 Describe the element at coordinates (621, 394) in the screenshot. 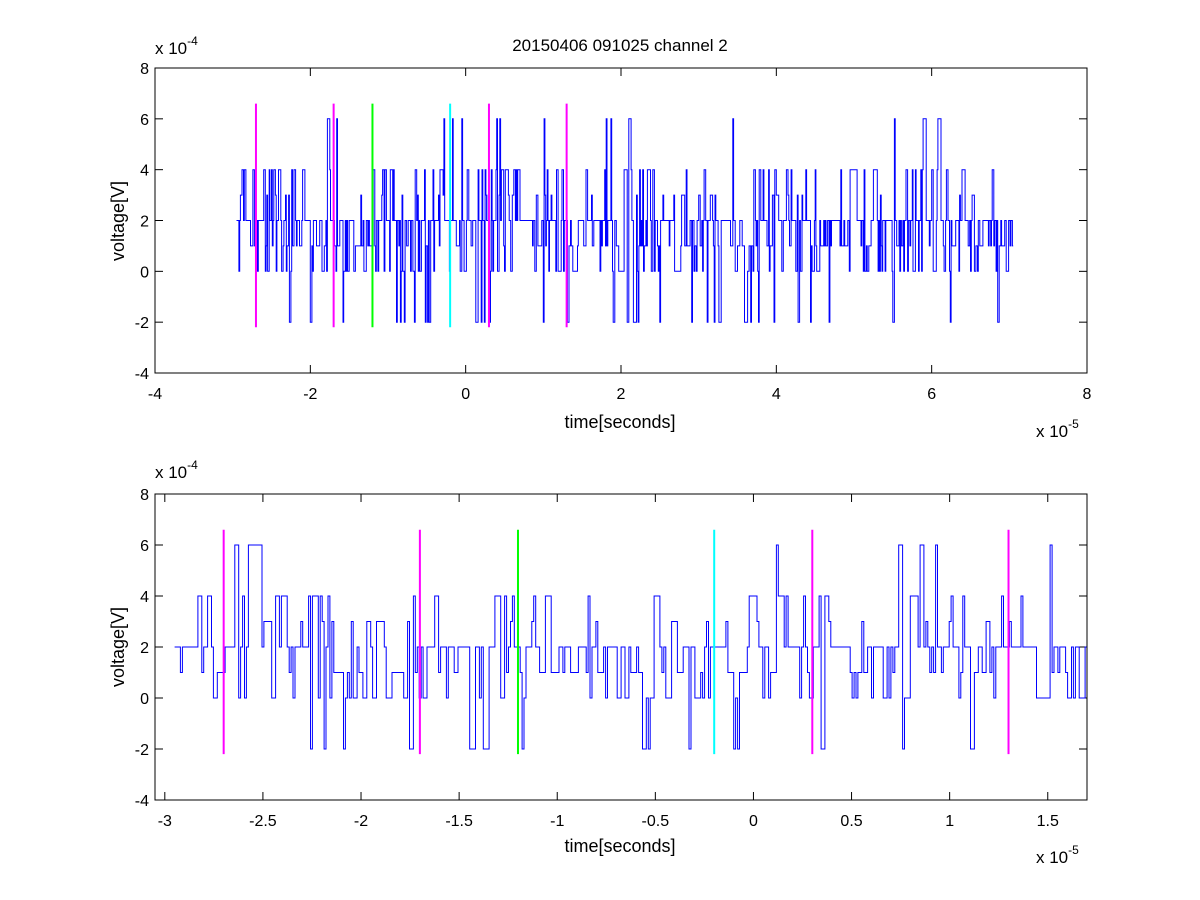

I see `x-tick-label: 2` at that location.